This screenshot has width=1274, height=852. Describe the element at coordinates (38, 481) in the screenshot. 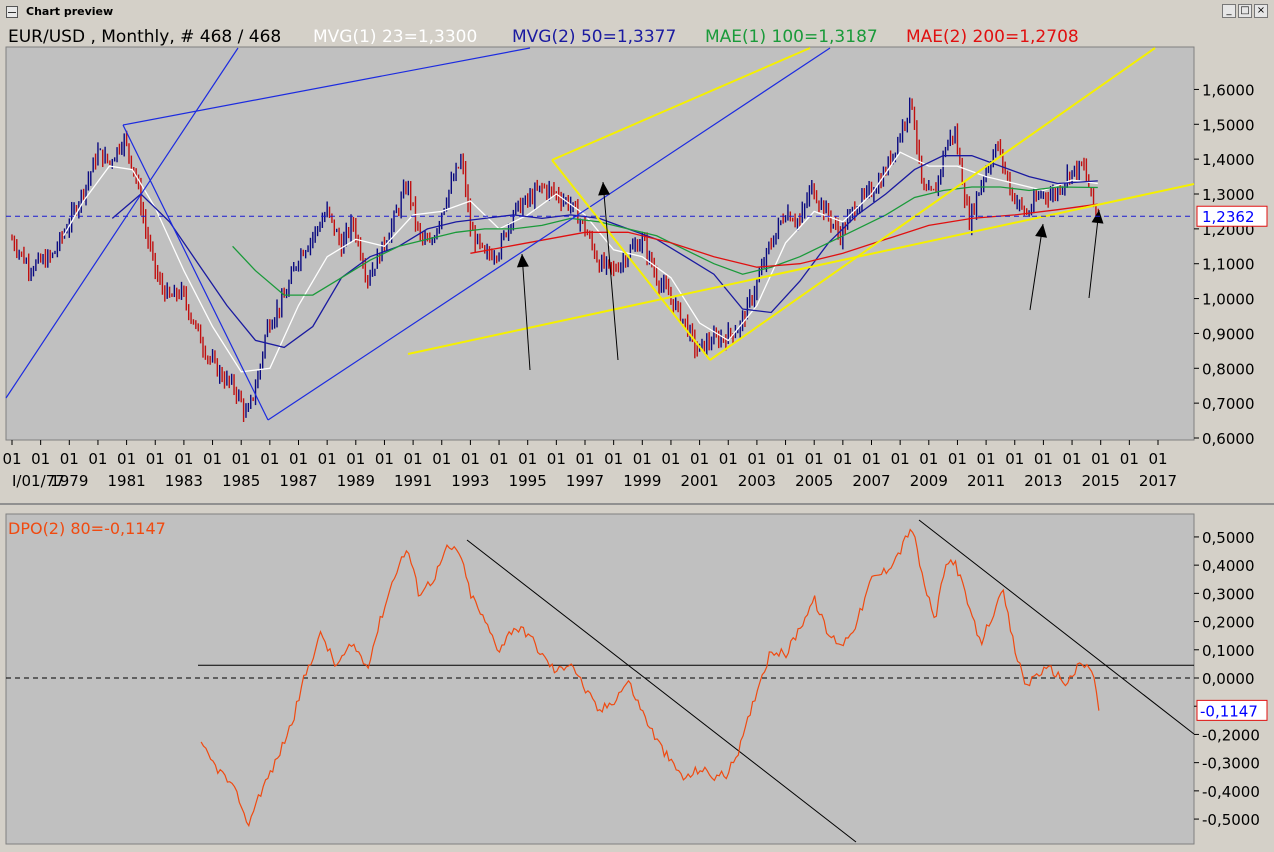

I see `x-year-label: I/01/77` at that location.